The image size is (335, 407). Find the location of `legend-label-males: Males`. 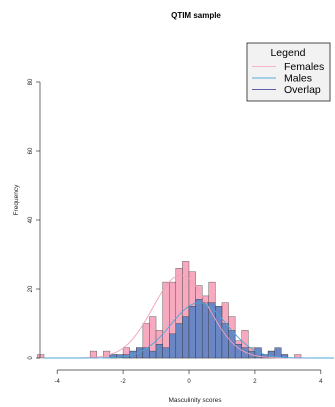

legend-label-males: Males is located at coordinates (298, 79).